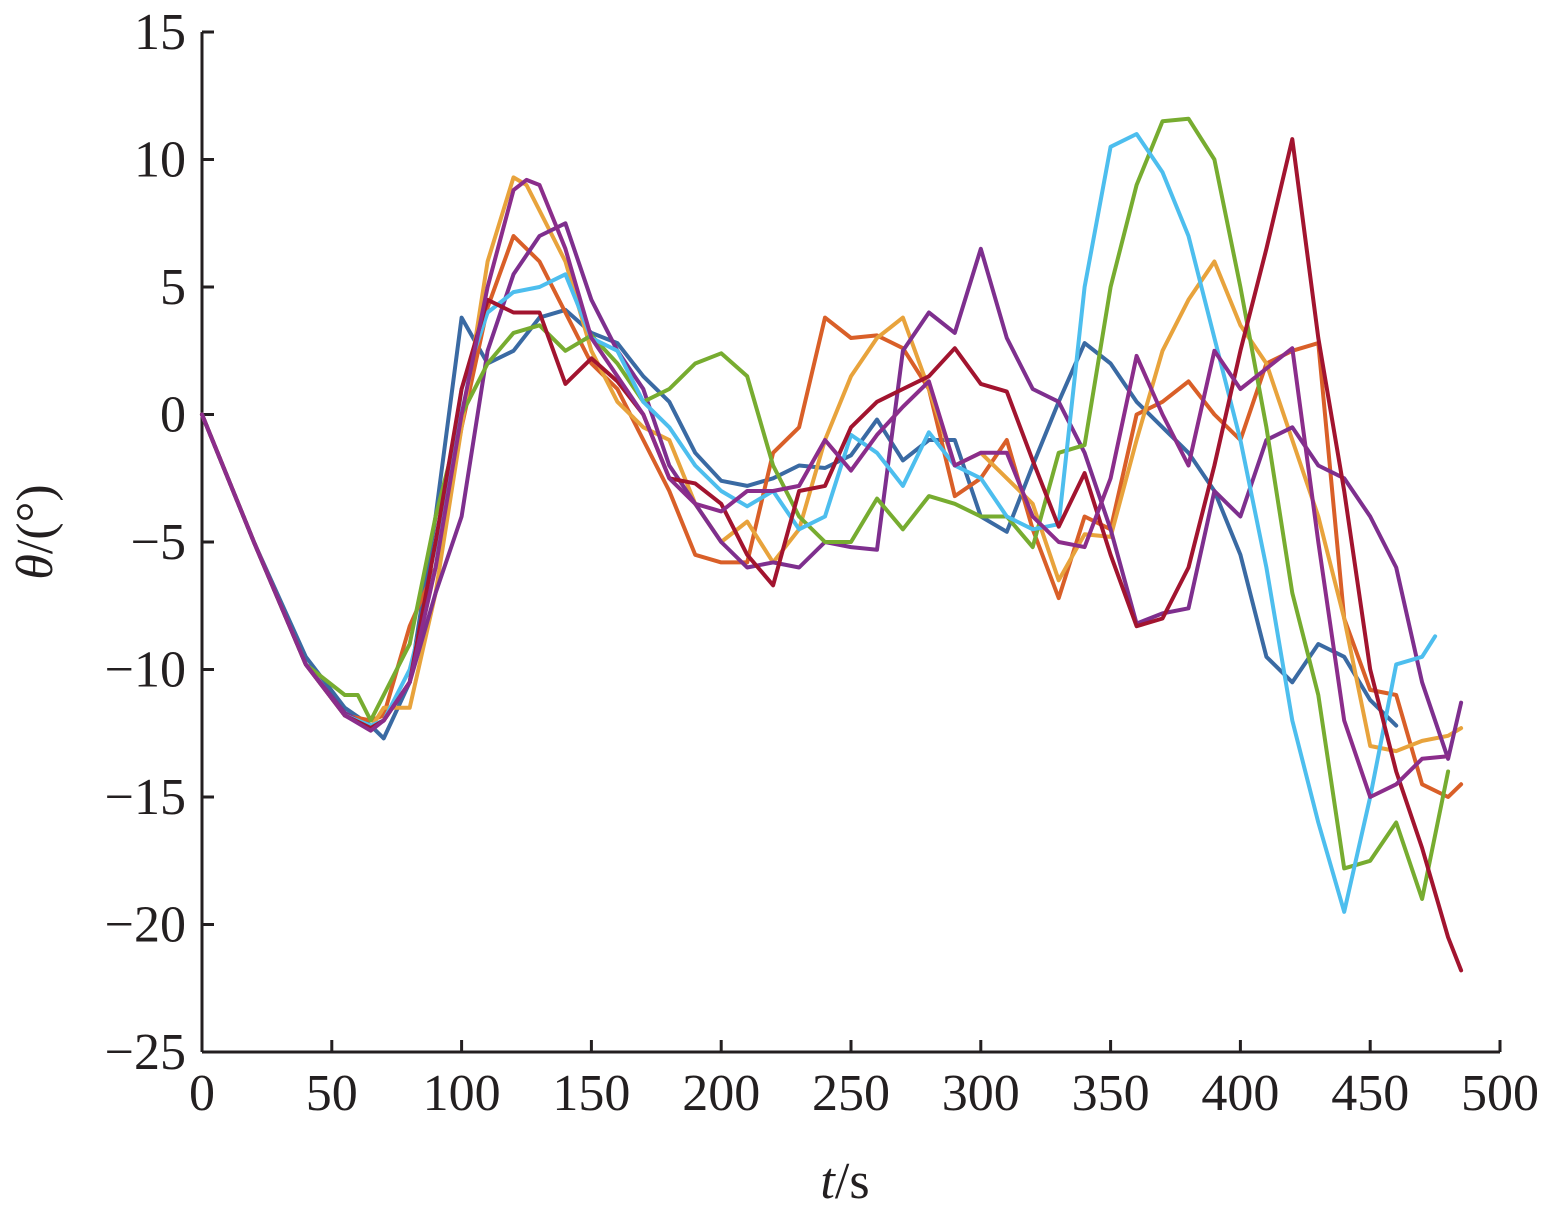 This screenshot has width=1545, height=1208. I want to click on x-axis-unit: /s, so click(852, 1178).